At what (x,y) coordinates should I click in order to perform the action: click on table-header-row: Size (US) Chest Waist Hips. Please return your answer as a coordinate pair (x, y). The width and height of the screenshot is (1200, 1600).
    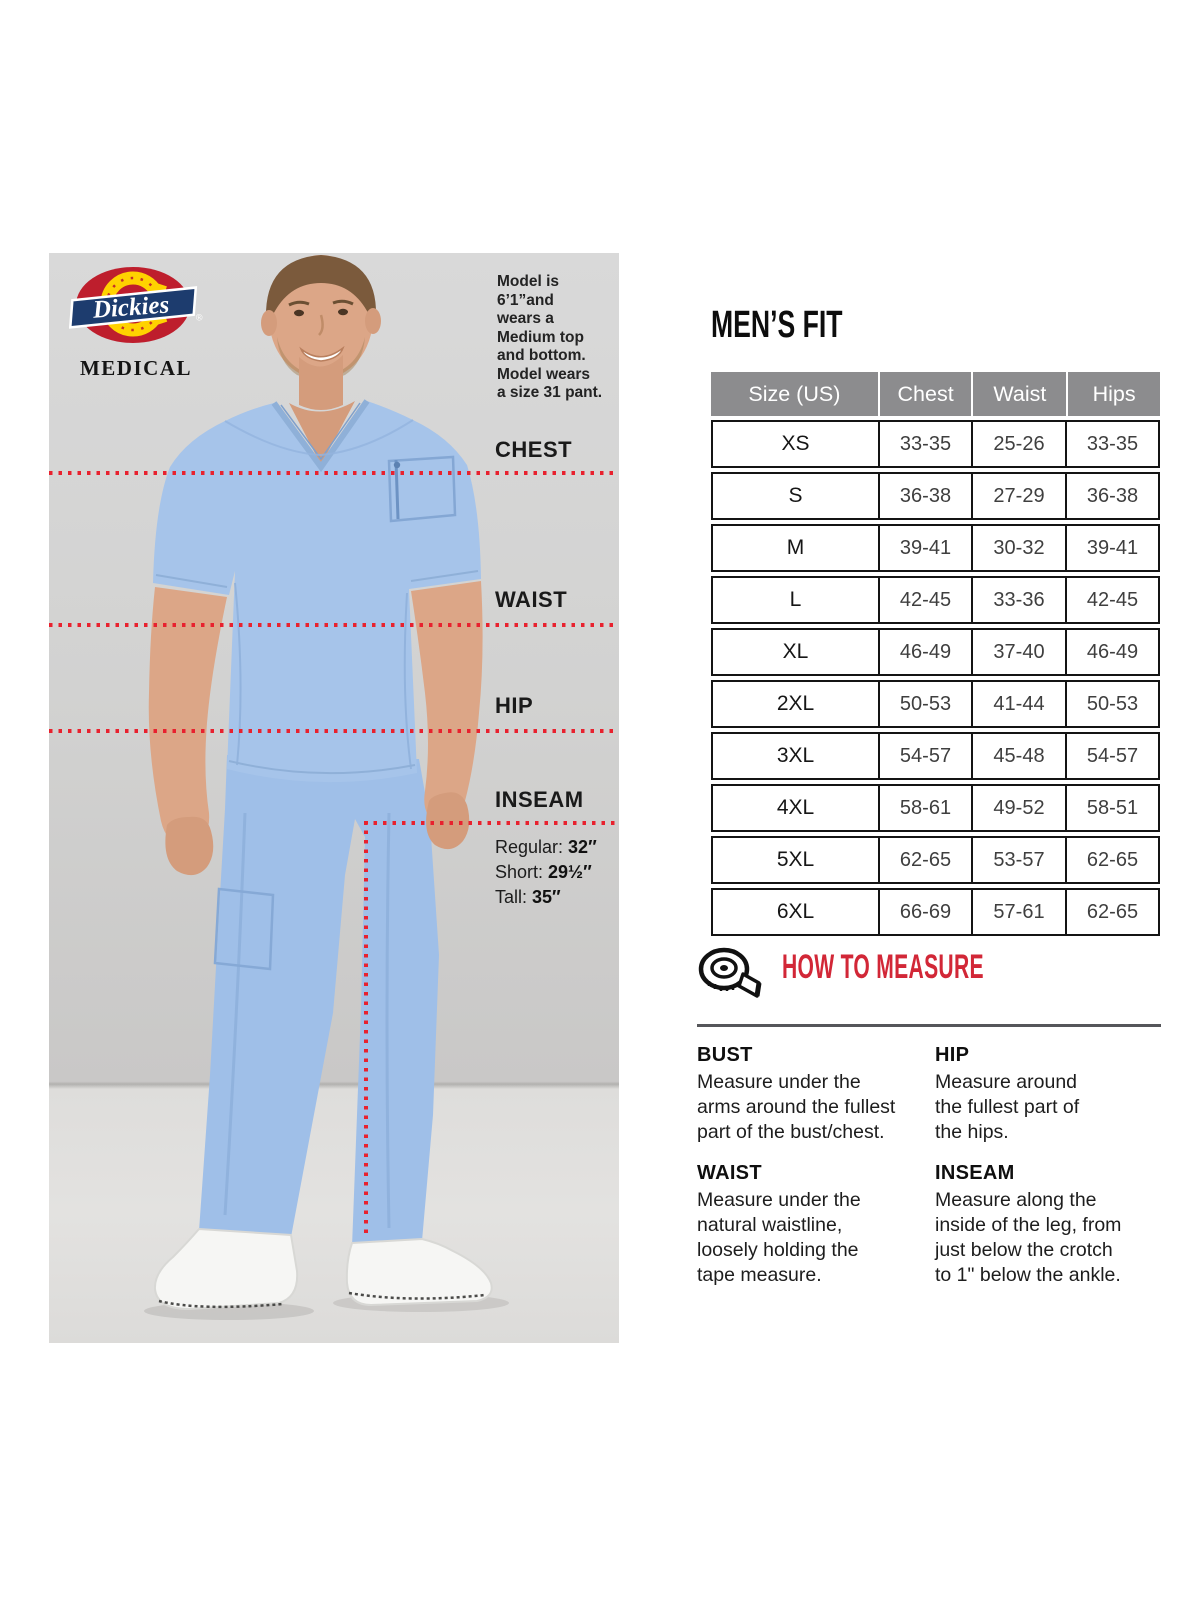
    Looking at the image, I should click on (935, 394).